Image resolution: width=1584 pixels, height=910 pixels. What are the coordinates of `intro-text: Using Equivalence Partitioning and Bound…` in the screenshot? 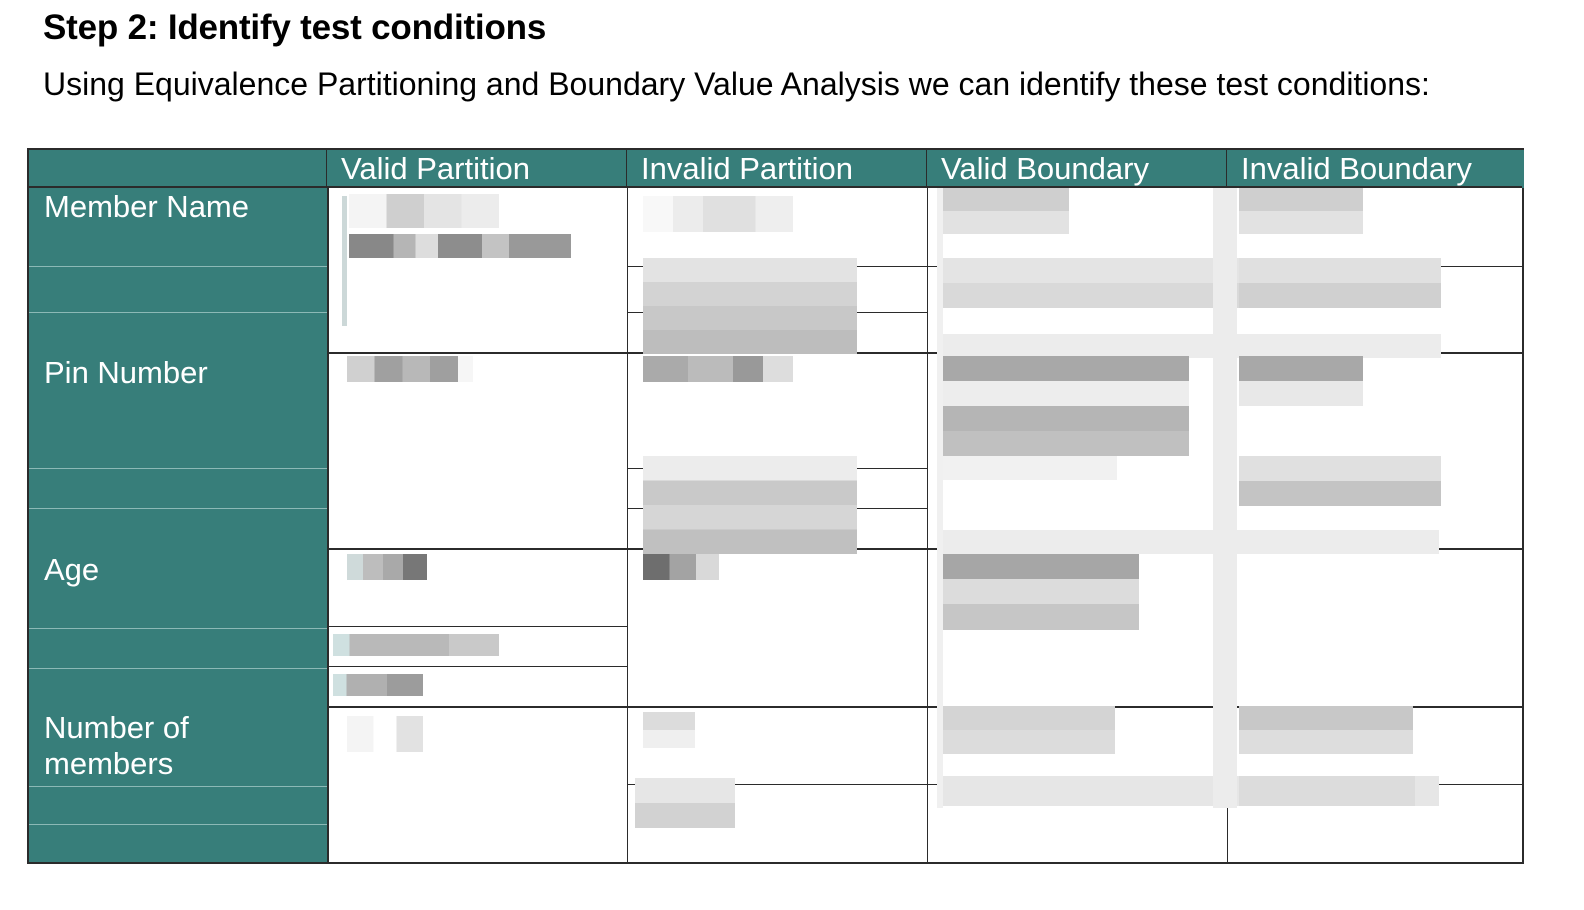 It's located at (736, 84).